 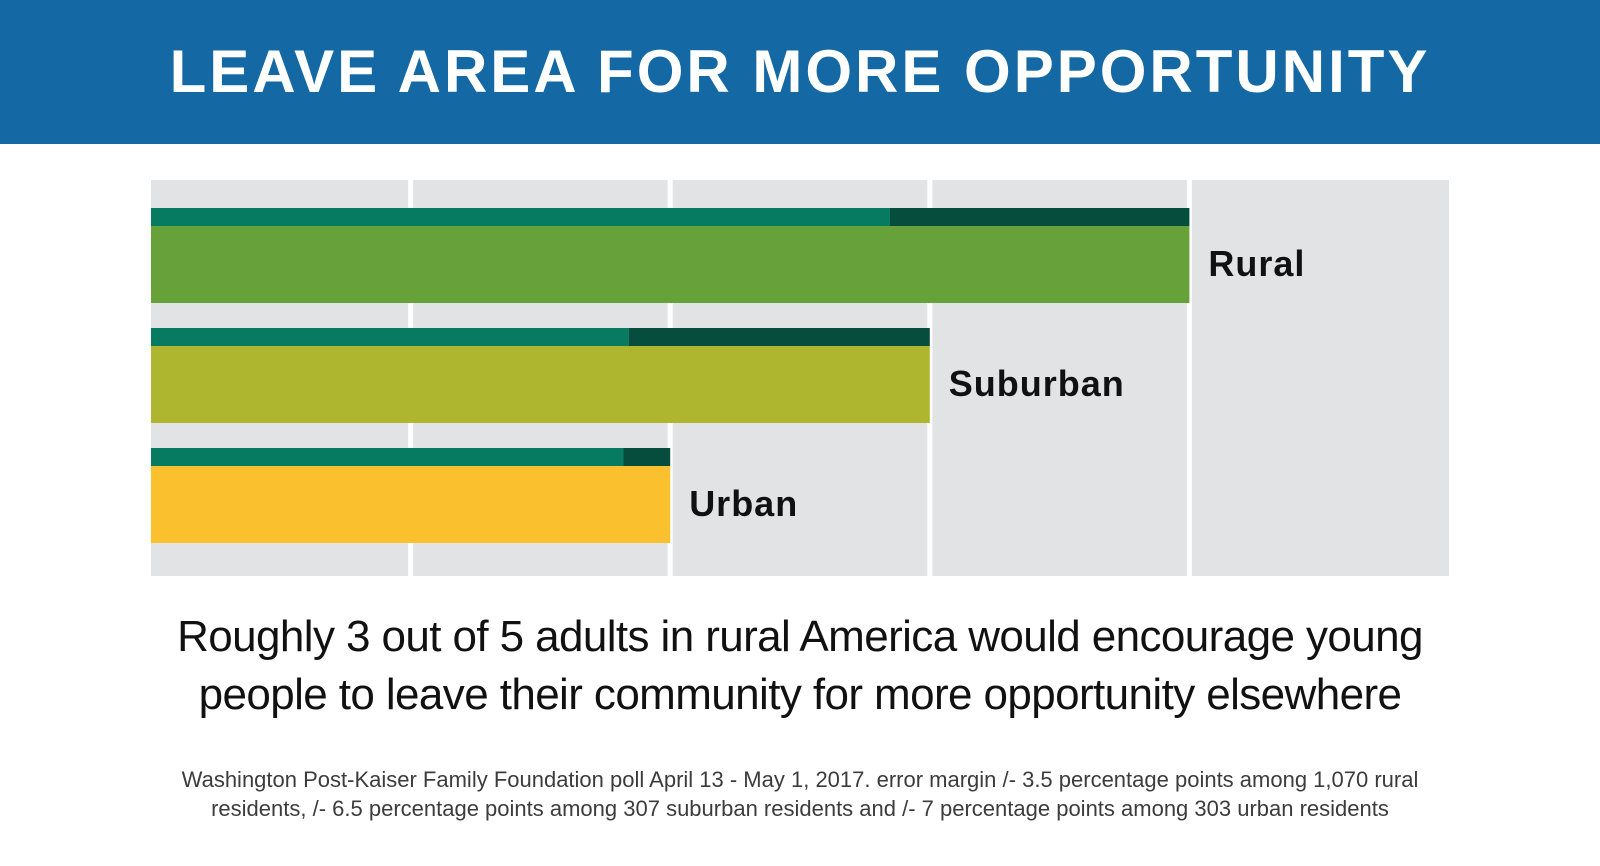 I want to click on category-label-rural: Rural, so click(x=1256, y=263).